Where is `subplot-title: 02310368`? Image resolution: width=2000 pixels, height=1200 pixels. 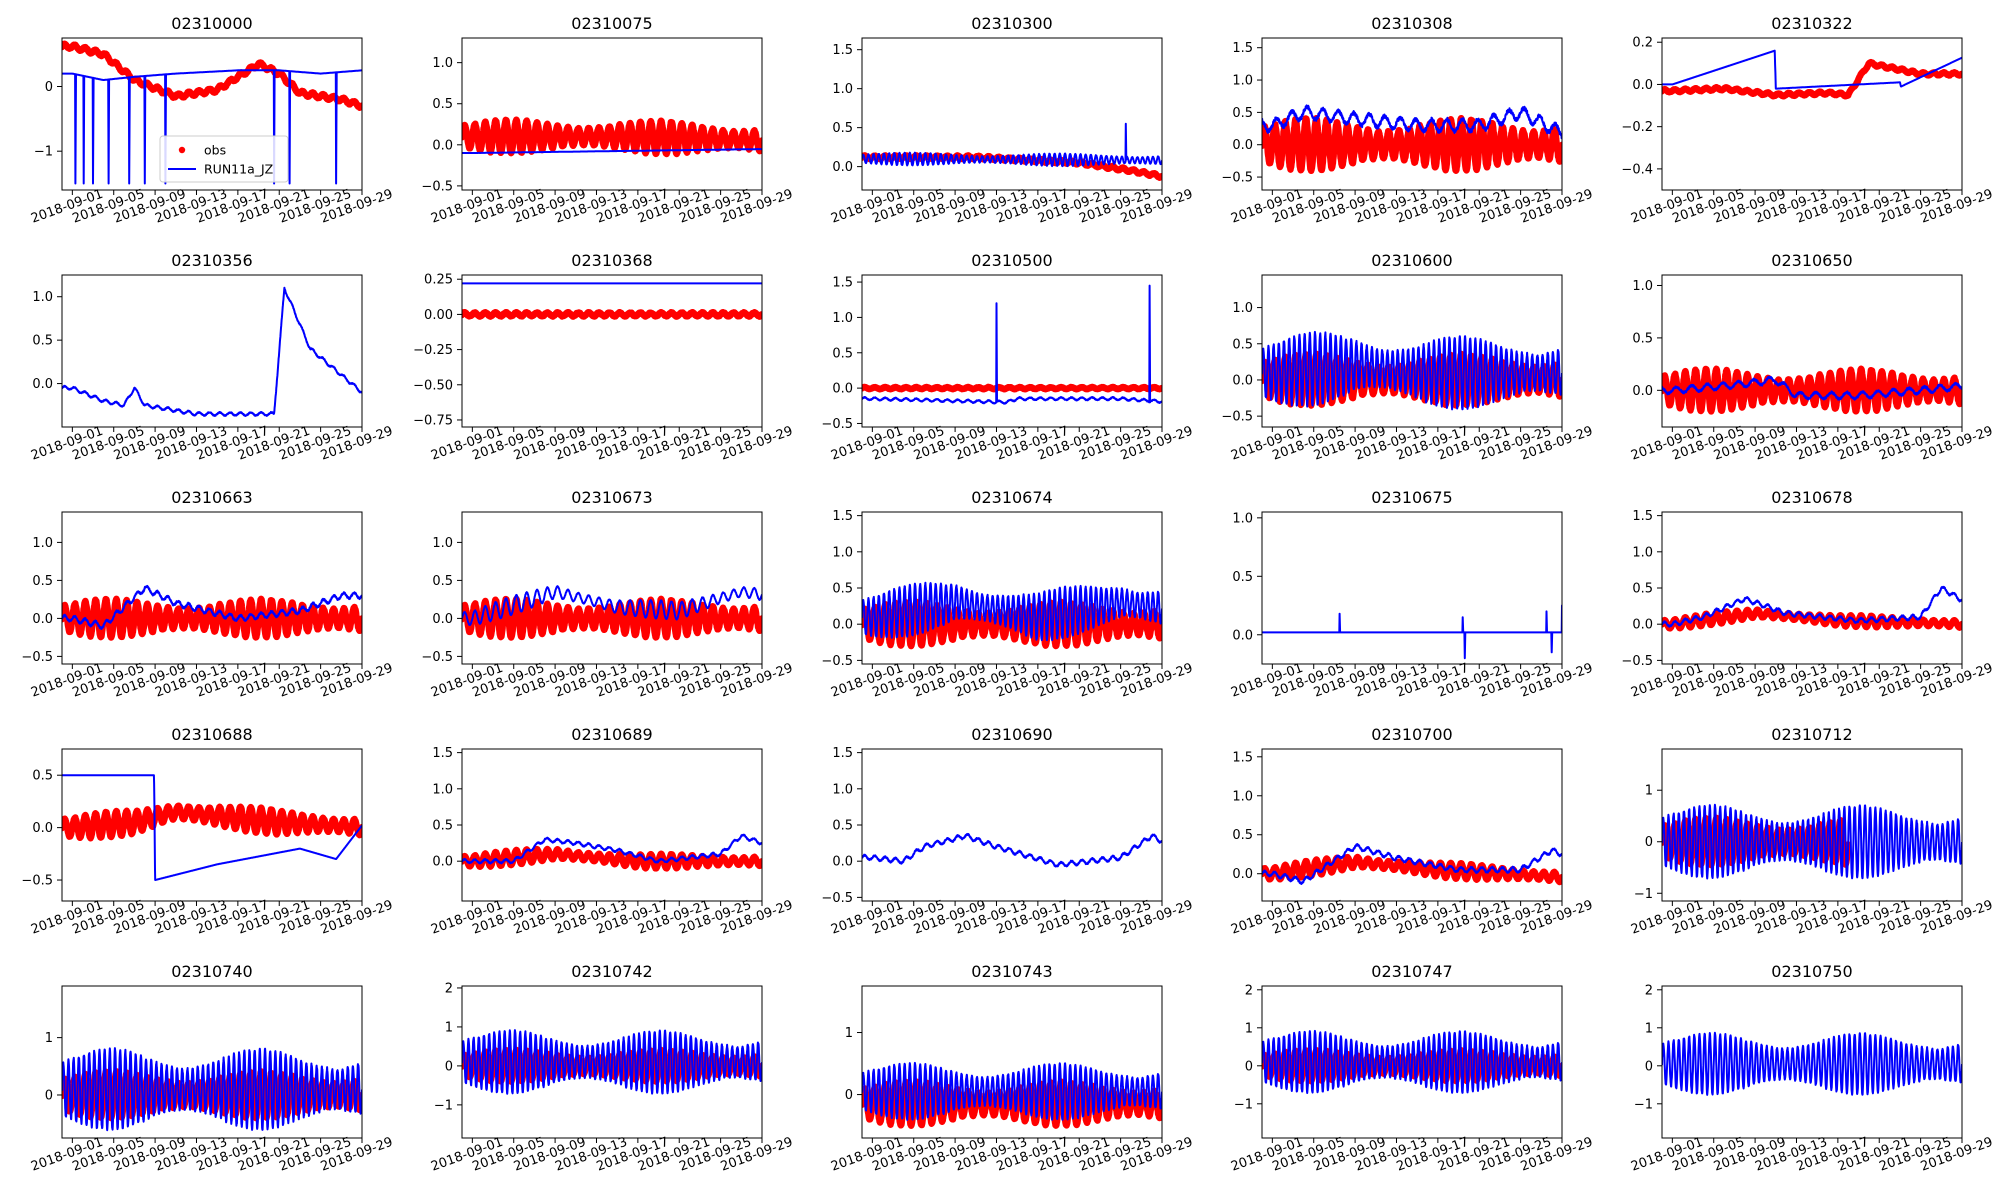
subplot-title: 02310368 is located at coordinates (611, 260).